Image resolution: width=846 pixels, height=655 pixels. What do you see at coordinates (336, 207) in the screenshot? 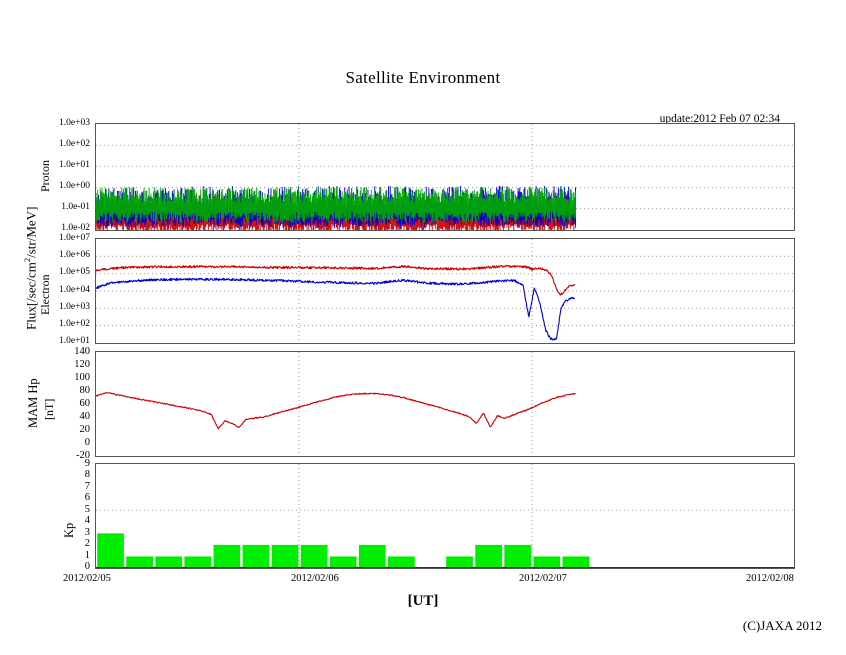
I see `proton-noise-traces` at bounding box center [336, 207].